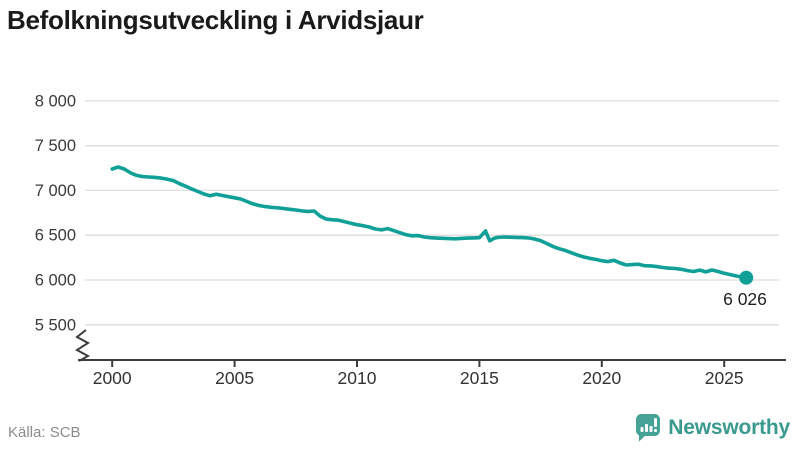  I want to click on newsworthy-logo-icon, so click(648, 428).